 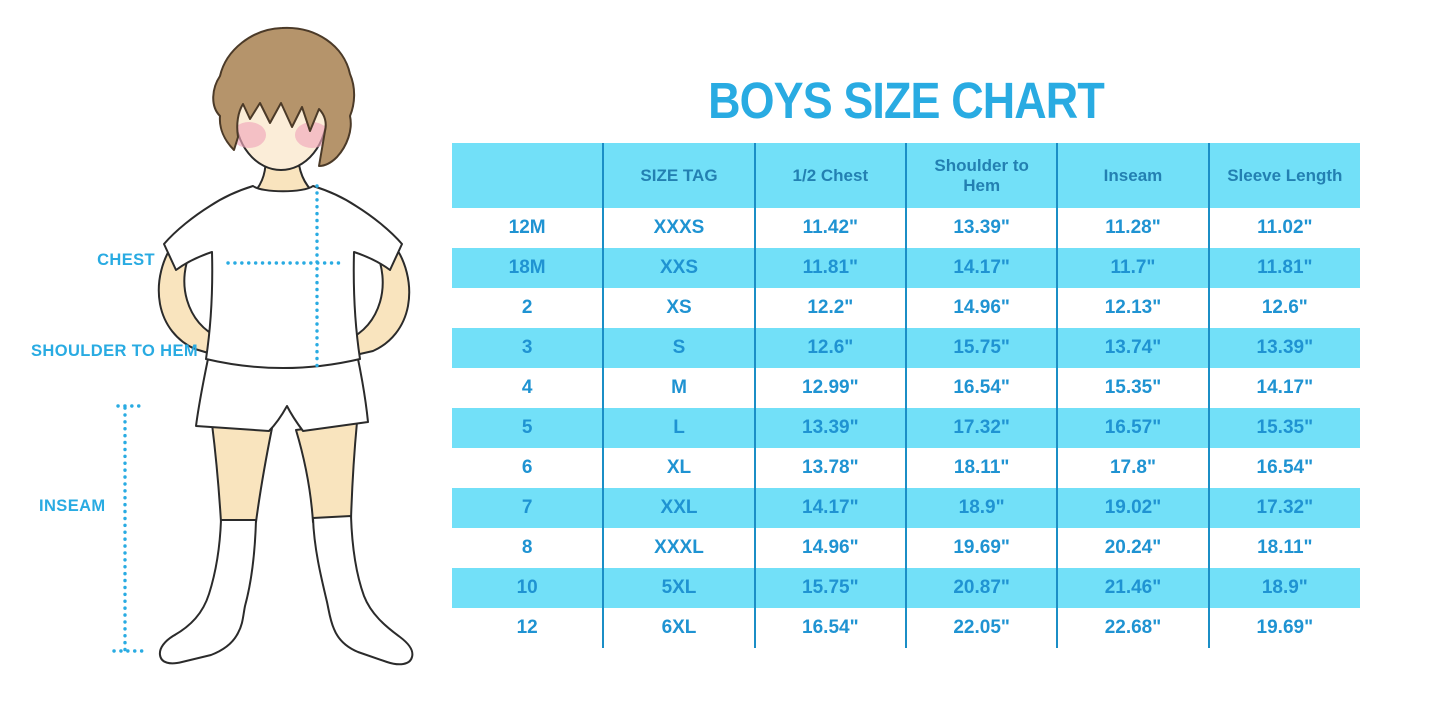 What do you see at coordinates (830, 468) in the screenshot?
I see `measurement-cell: 13.78"` at bounding box center [830, 468].